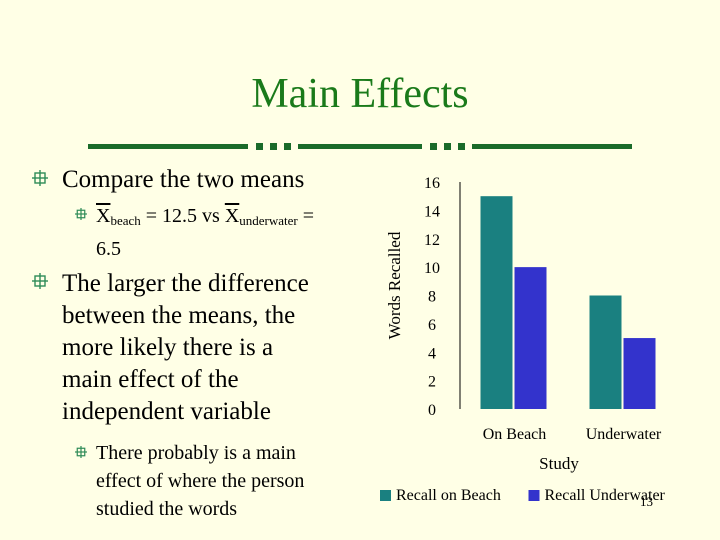 This screenshot has width=720, height=540. I want to click on y-tick-label: 2, so click(432, 382).